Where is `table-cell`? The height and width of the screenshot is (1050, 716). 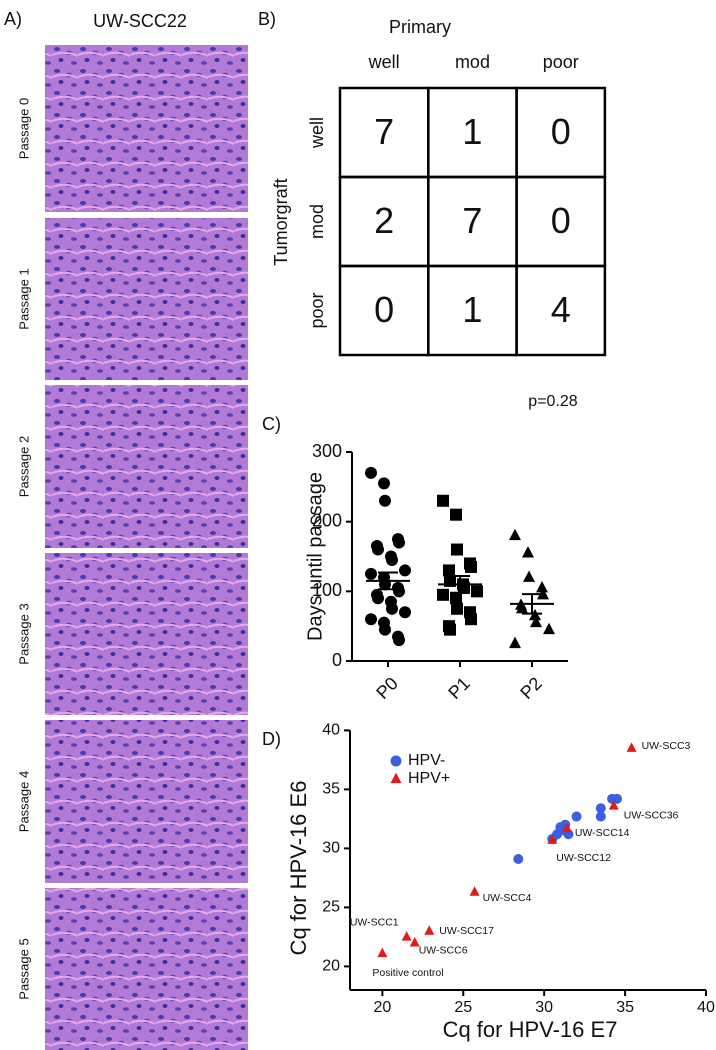 table-cell is located at coordinates (561, 310).